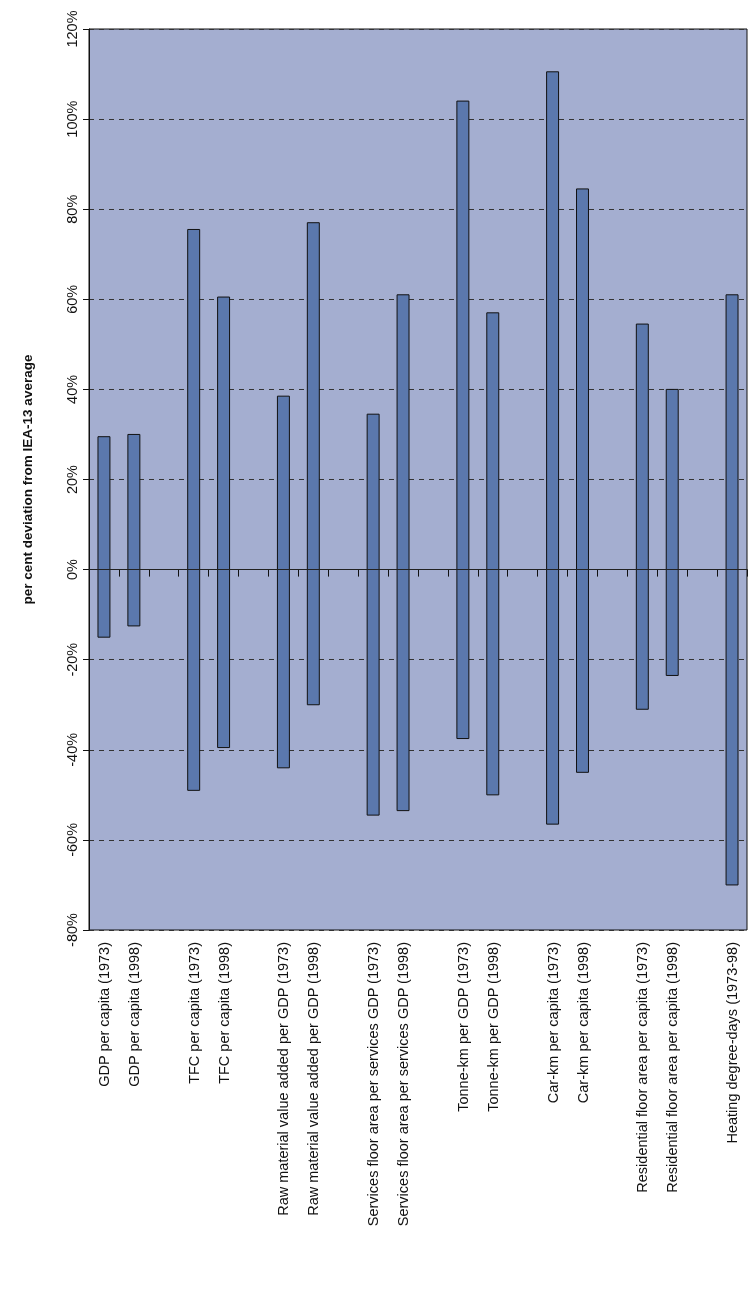 This screenshot has height=1314, width=748. Describe the element at coordinates (71, 749) in the screenshot. I see `y-tick-label: -40%` at that location.